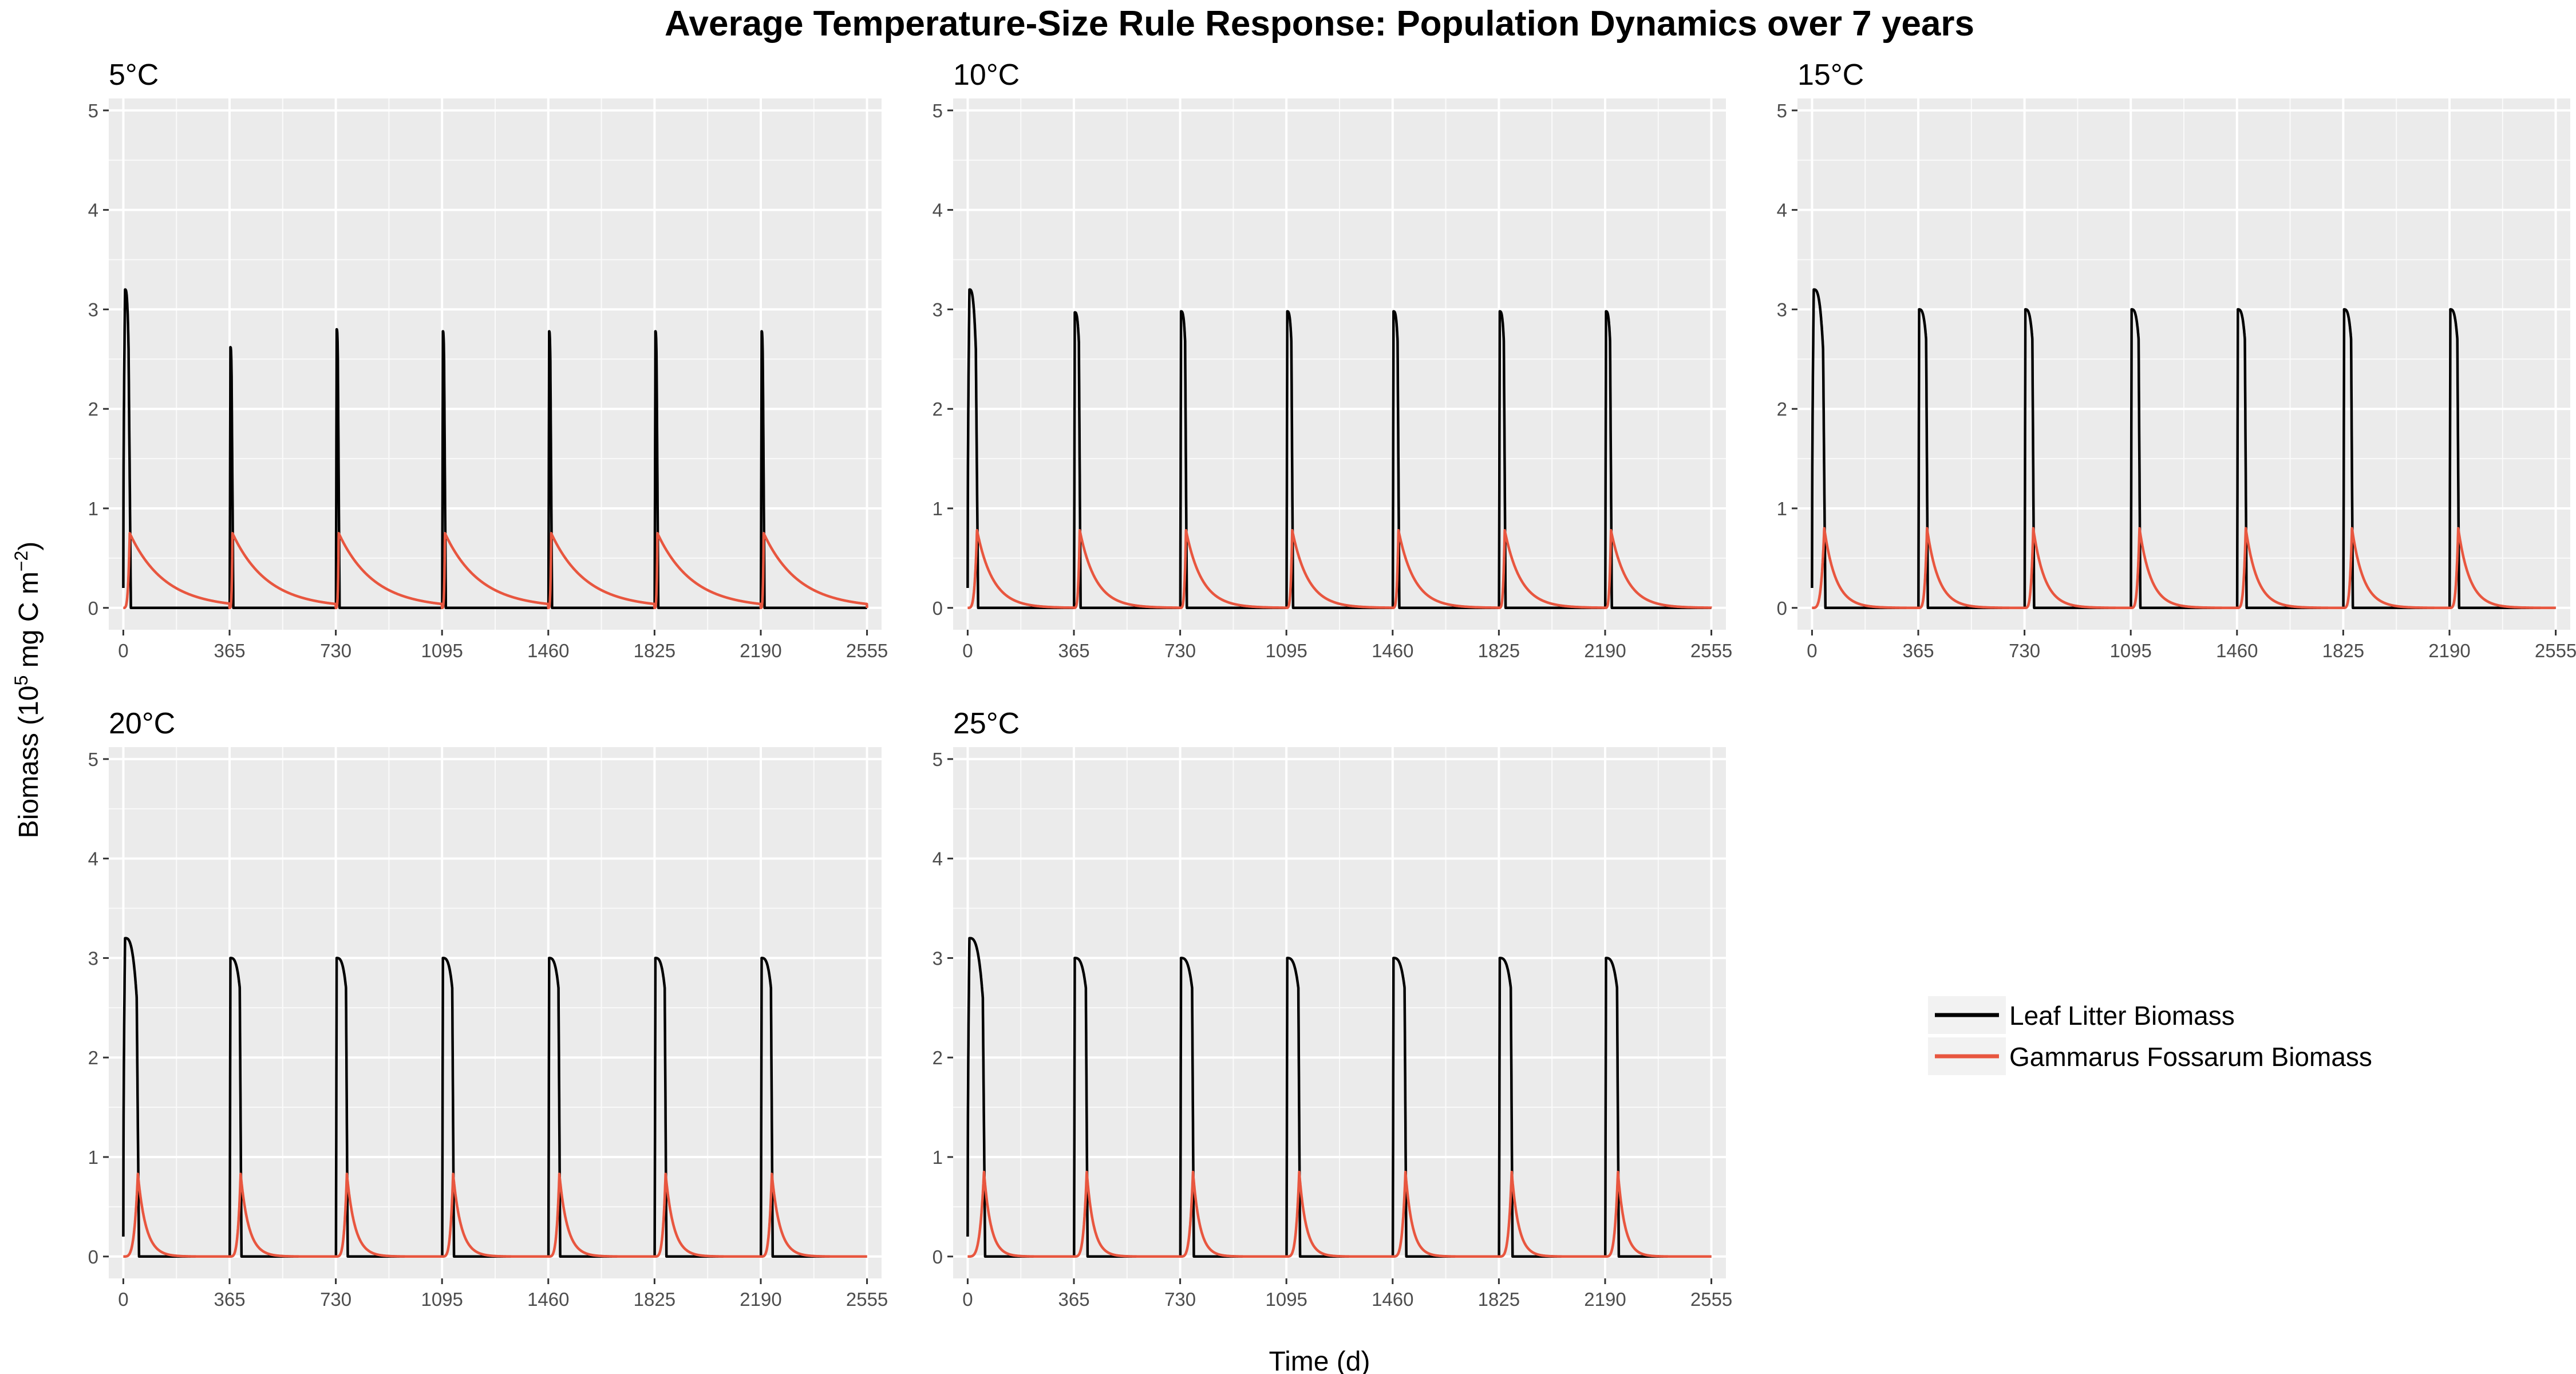  Describe the element at coordinates (495, 449) in the screenshot. I see `series-line-leaf-litter` at that location.